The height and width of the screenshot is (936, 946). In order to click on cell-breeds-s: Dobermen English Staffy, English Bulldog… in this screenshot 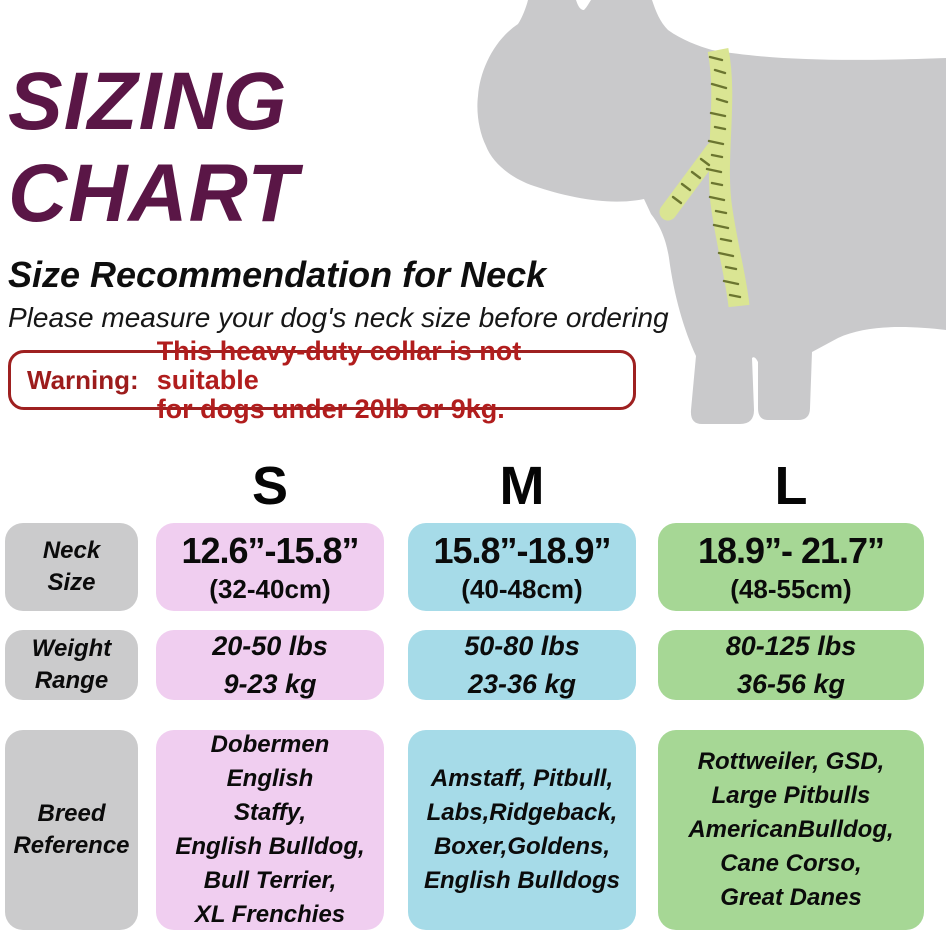, I will do `click(270, 830)`.